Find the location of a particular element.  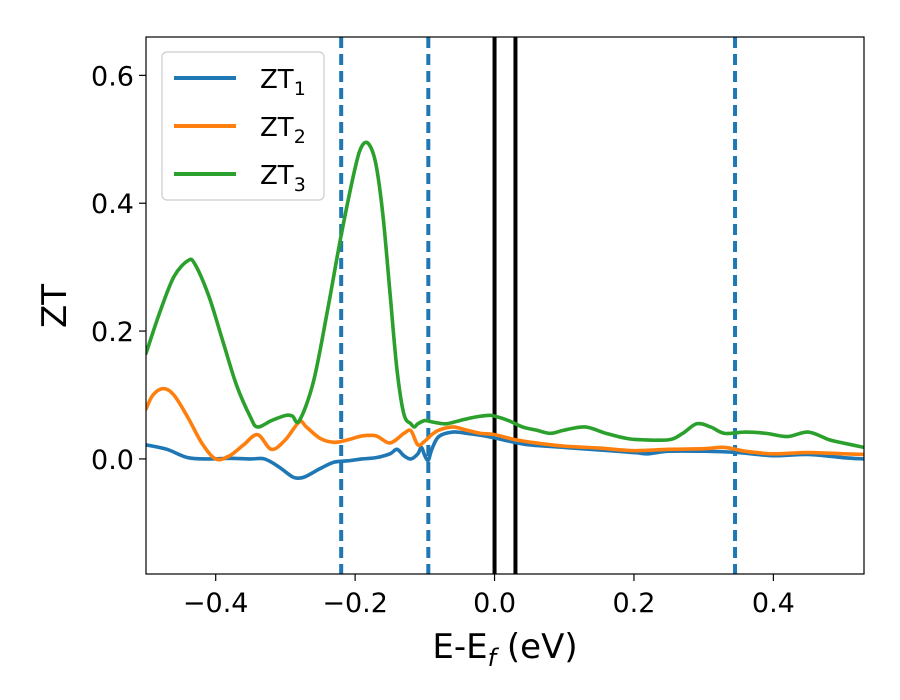

y-tick-label: 0.6 is located at coordinates (112, 76).